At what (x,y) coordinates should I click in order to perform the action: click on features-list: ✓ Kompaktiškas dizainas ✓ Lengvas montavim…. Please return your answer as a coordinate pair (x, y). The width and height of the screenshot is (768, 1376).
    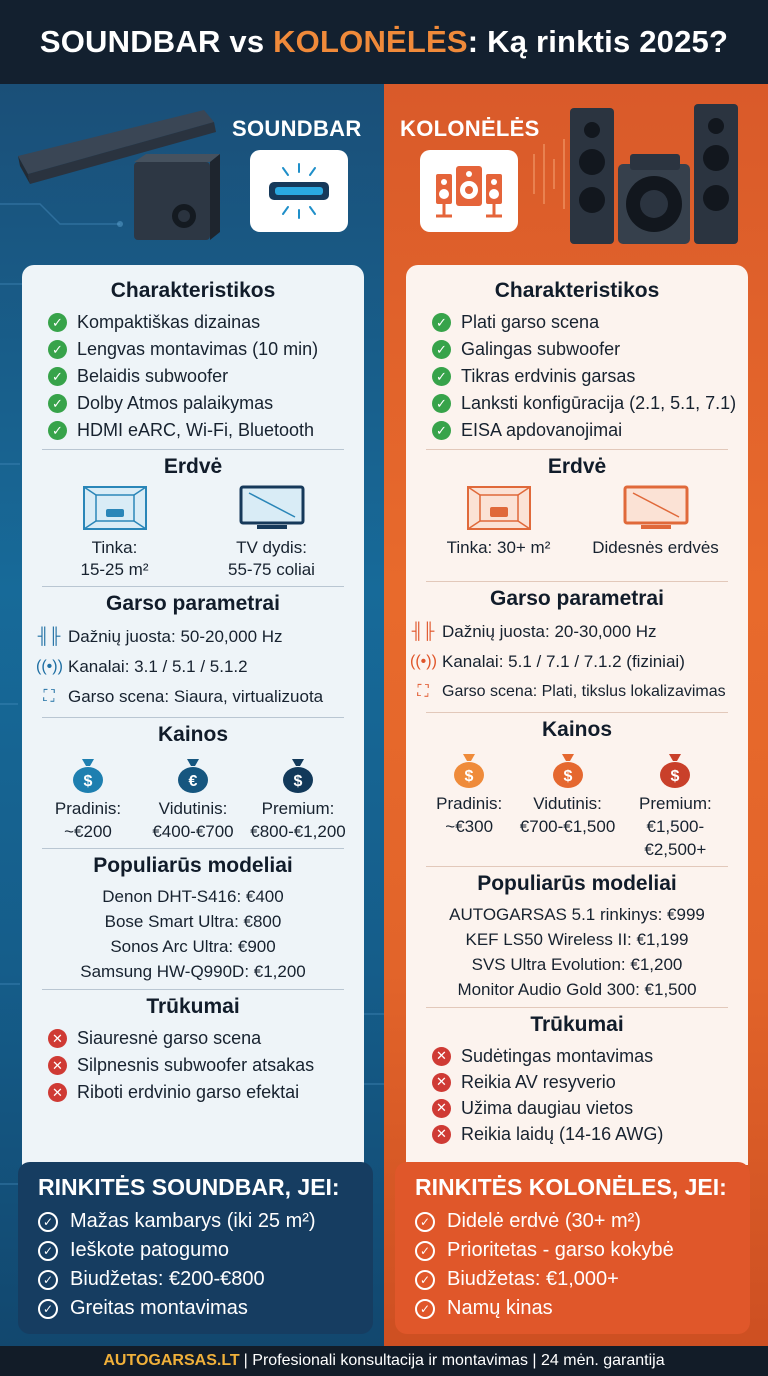
    Looking at the image, I should click on (193, 376).